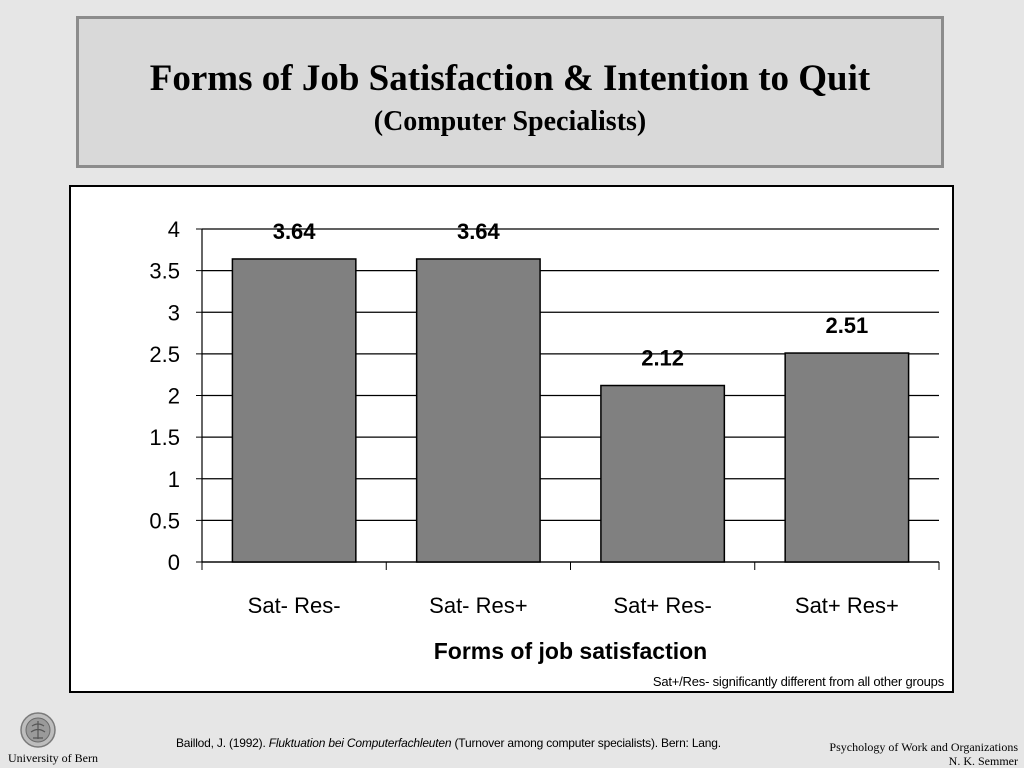 The width and height of the screenshot is (1024, 768). I want to click on x-tick-label: Sat+ Res-, so click(662, 605).